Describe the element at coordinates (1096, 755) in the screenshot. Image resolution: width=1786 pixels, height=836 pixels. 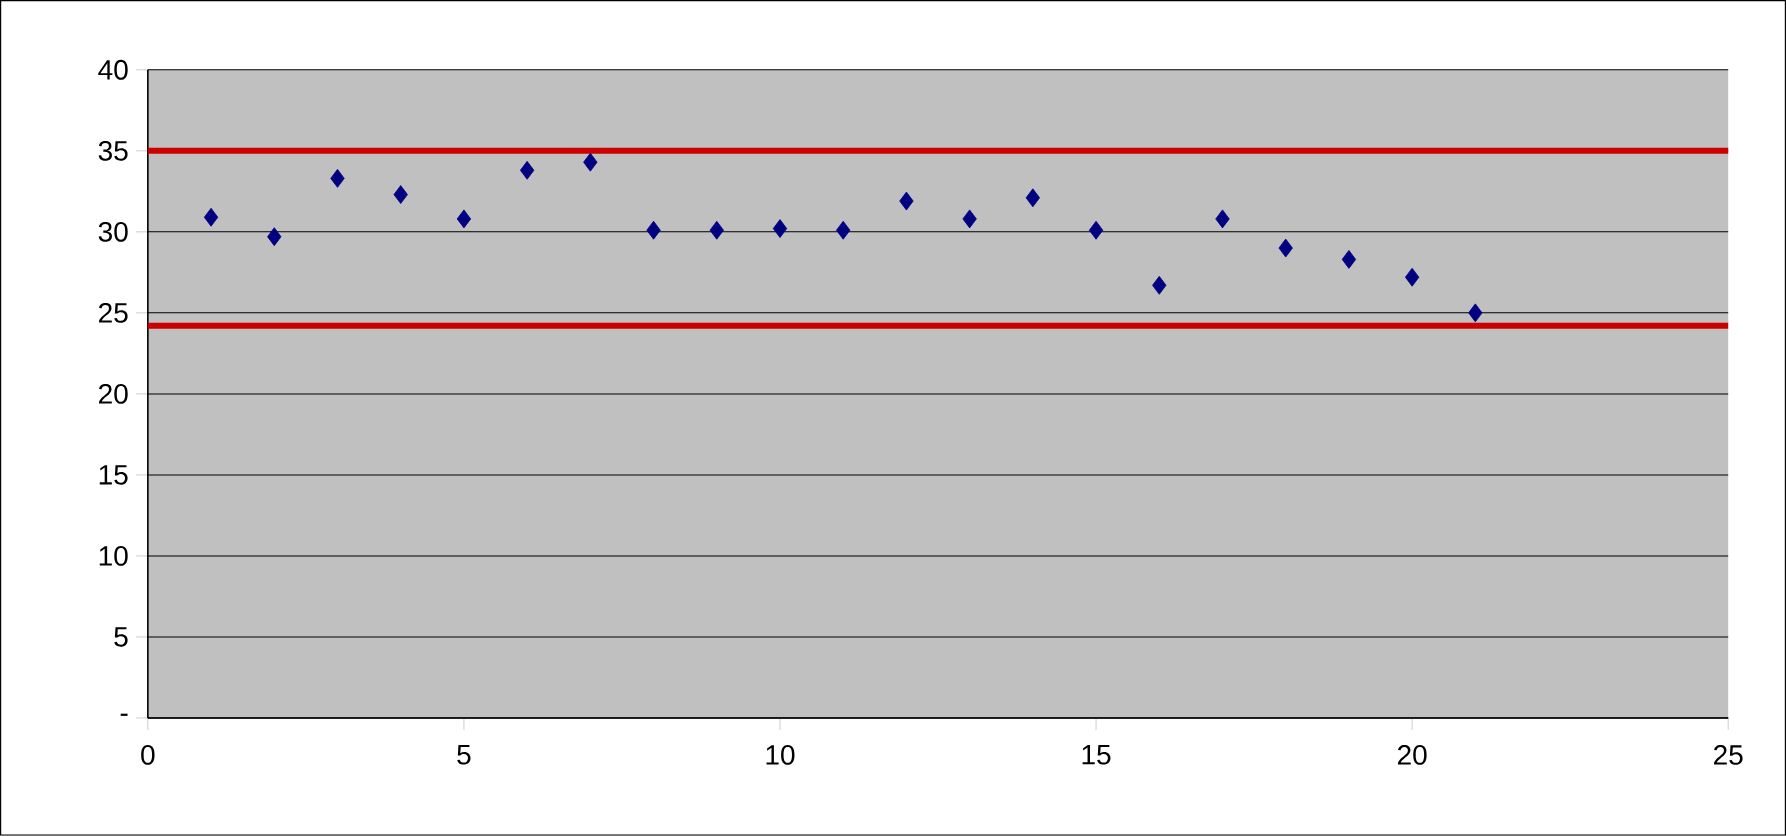
I see `x-tick-label: 15` at that location.